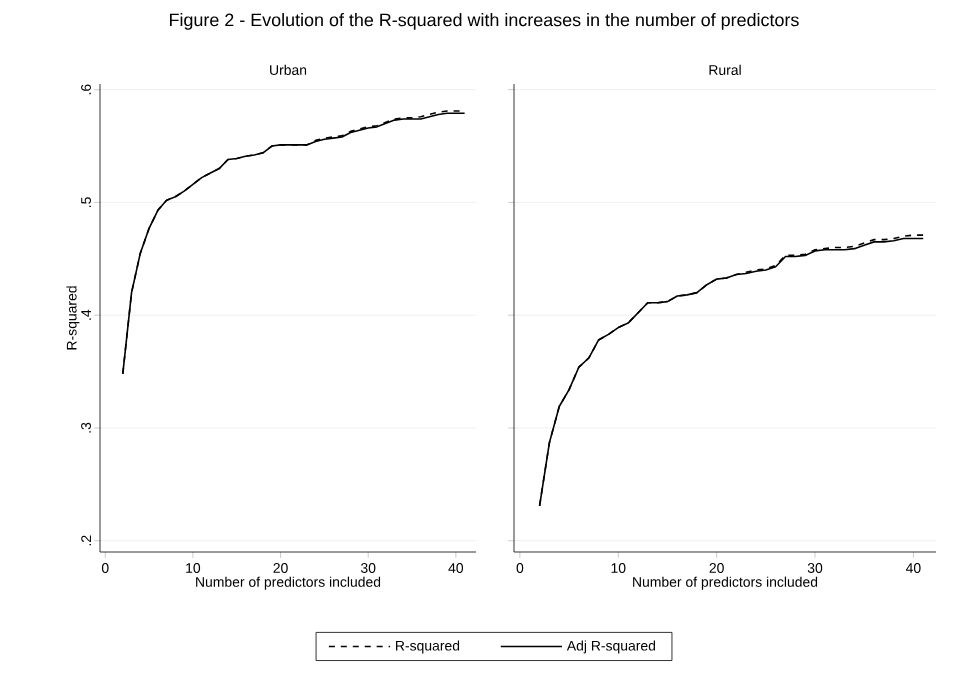 The width and height of the screenshot is (970, 684). I want to click on caption: Figure 2 - Evolution of the R-squared with increases in the number of predictors, so click(484, 21).